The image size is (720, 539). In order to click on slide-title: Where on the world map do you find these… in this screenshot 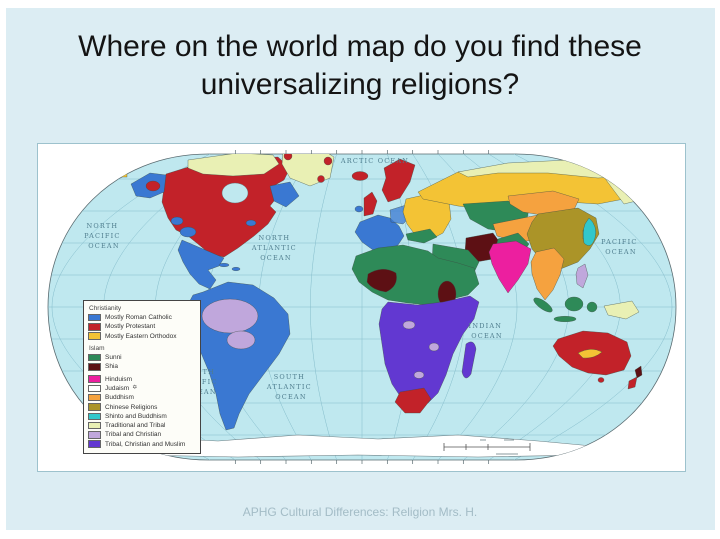, I will do `click(360, 65)`.